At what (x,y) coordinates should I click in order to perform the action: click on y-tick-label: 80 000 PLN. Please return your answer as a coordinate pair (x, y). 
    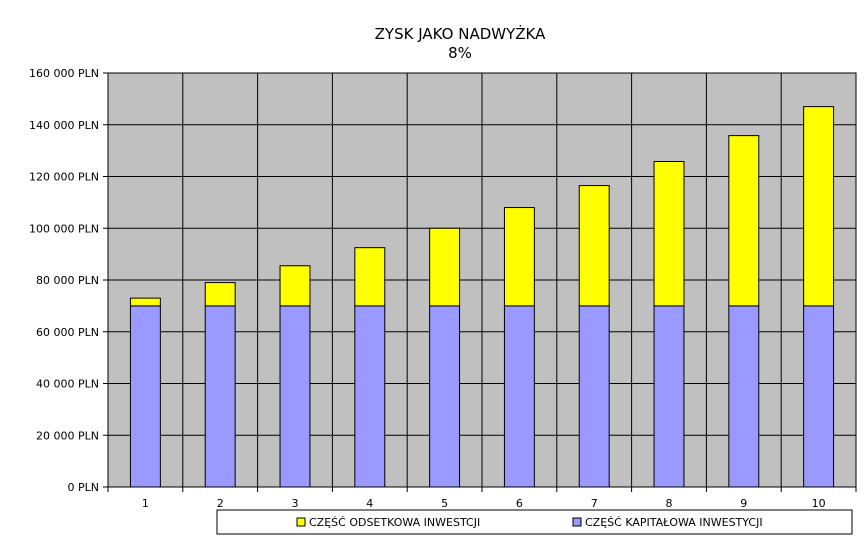
    Looking at the image, I should click on (67, 280).